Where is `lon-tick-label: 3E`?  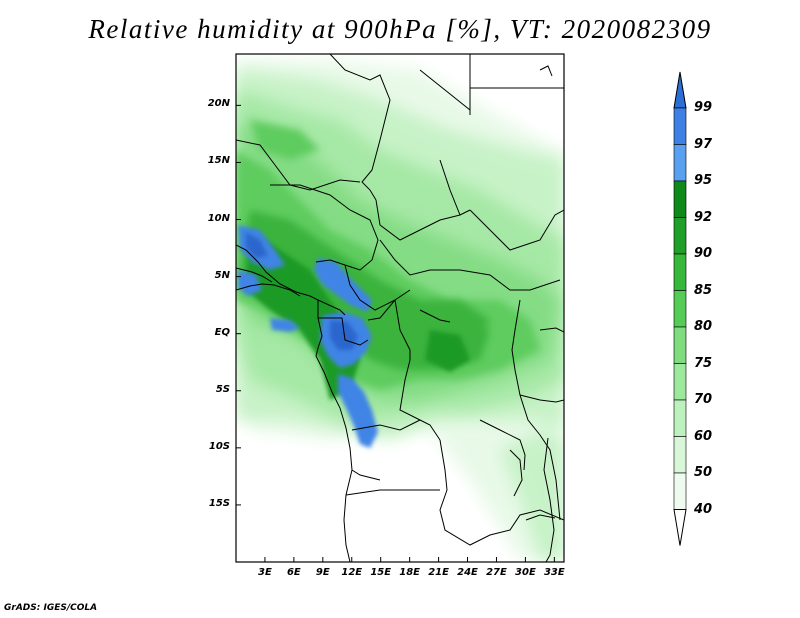
lon-tick-label: 3E is located at coordinates (265, 572).